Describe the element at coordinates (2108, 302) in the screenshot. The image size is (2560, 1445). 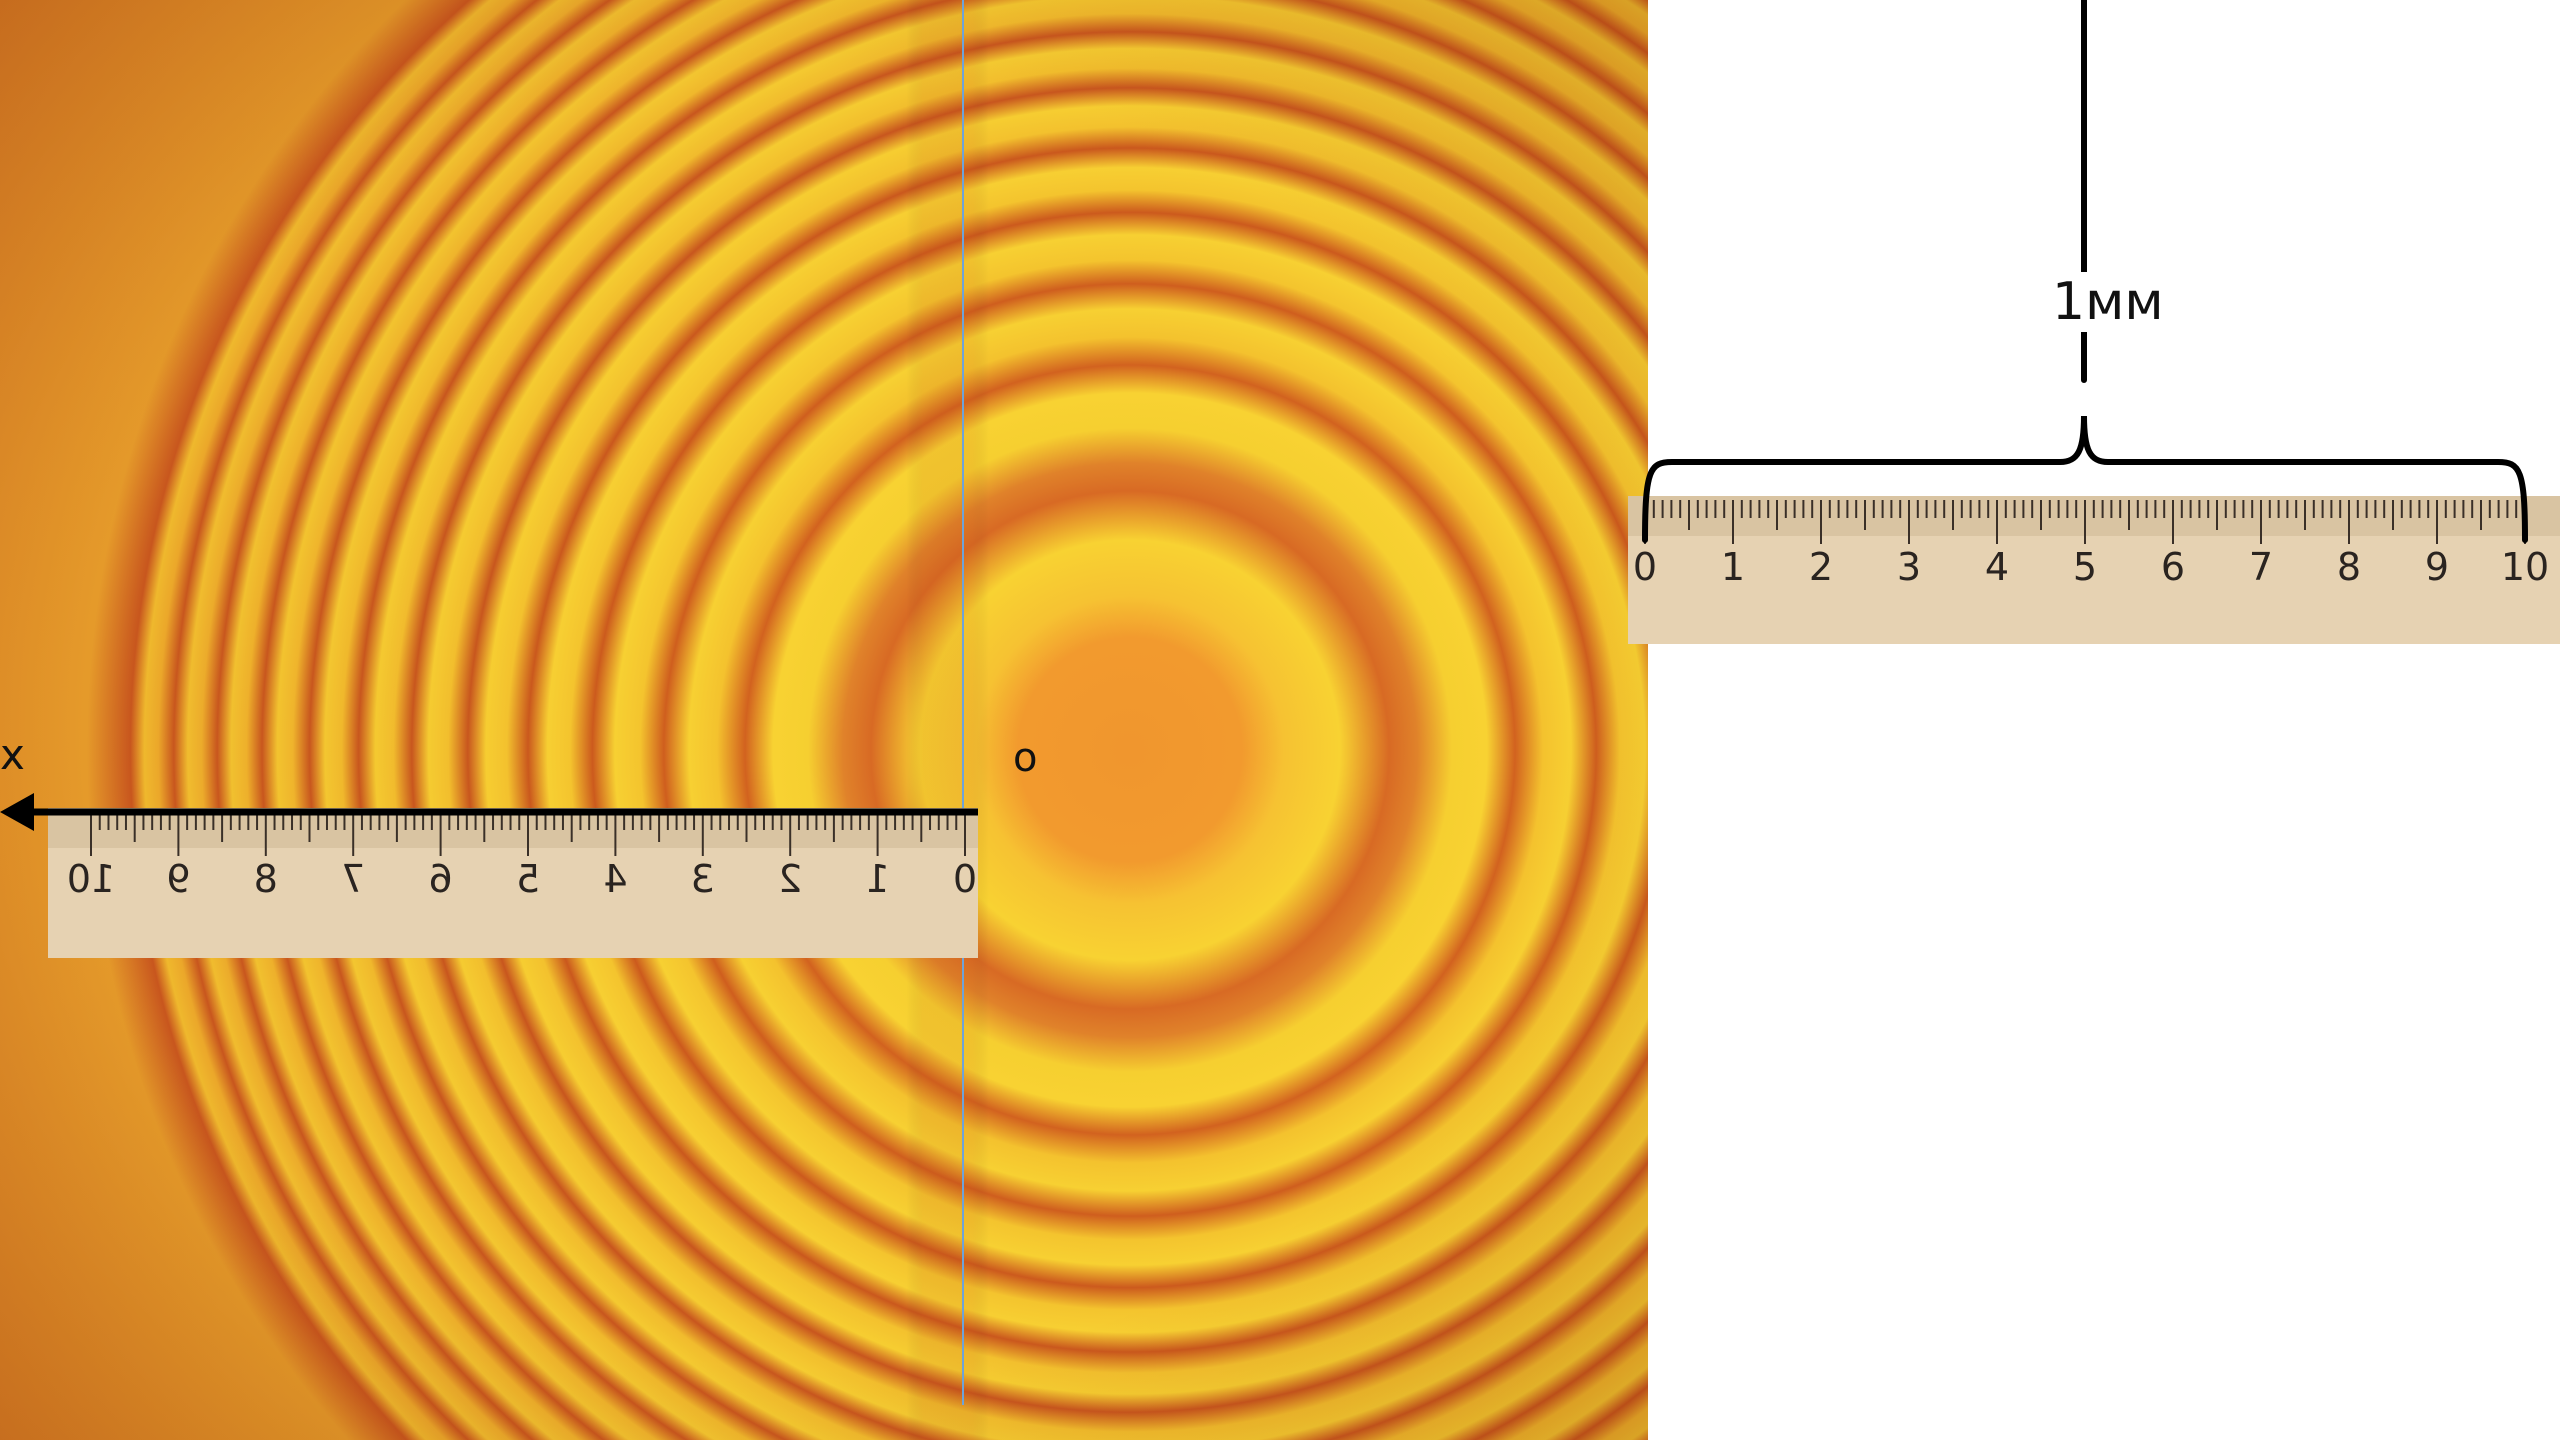
I see `scale-label: 1мм` at that location.